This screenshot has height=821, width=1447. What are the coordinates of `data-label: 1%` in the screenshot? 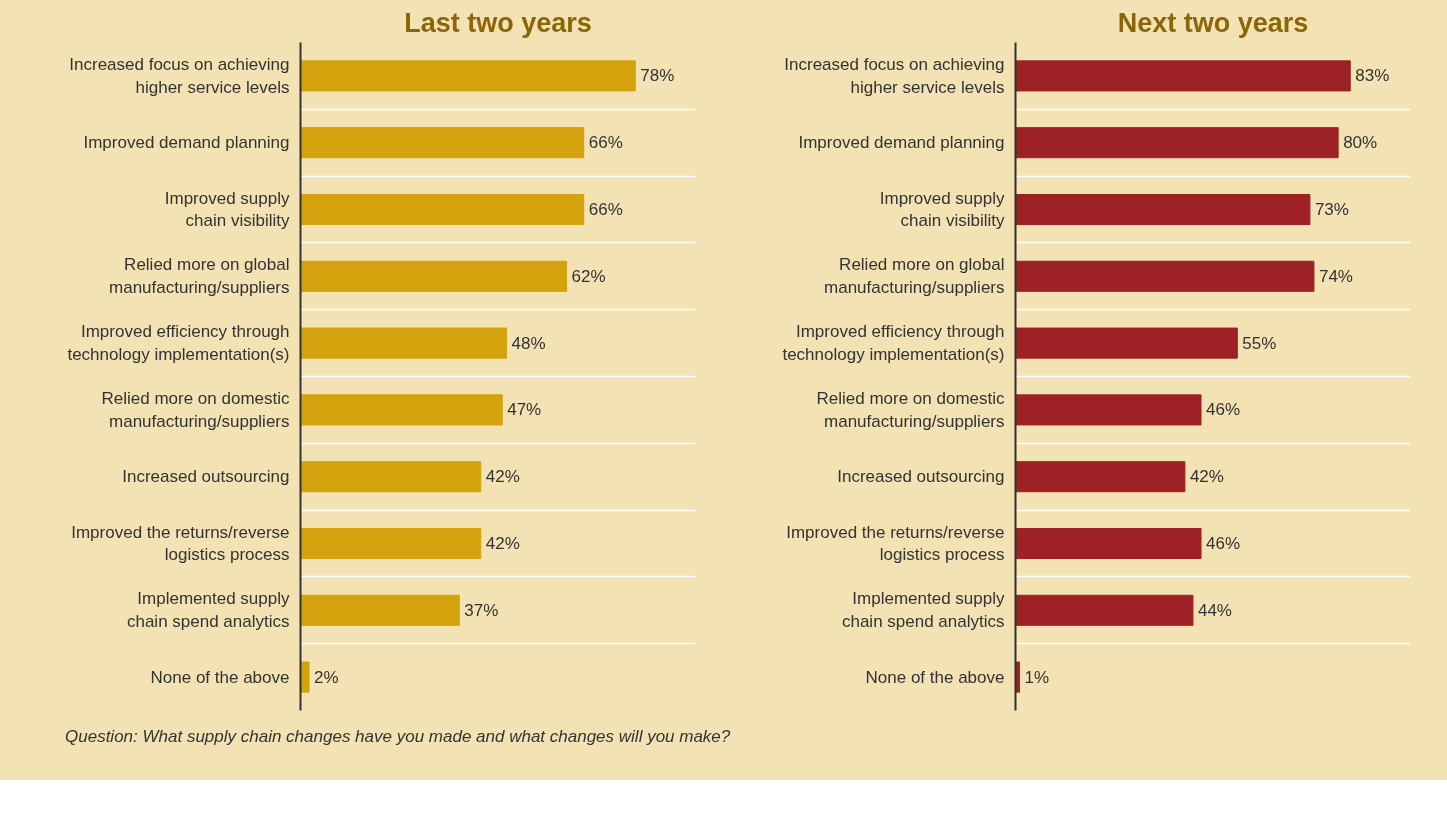 It's located at (1037, 677).